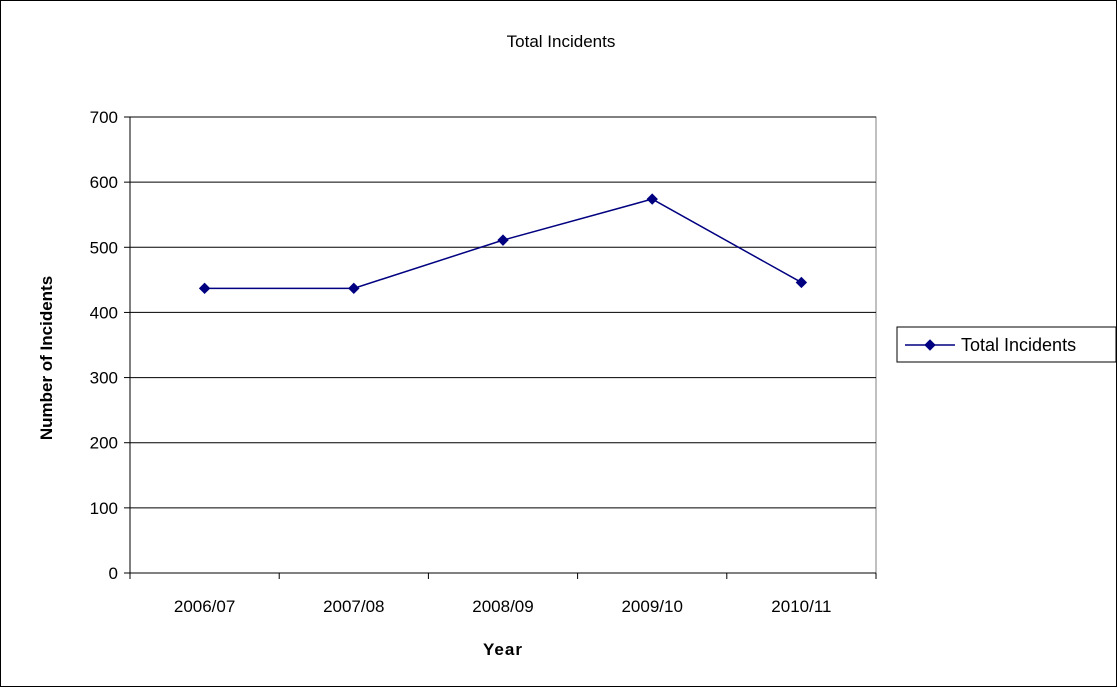 The width and height of the screenshot is (1117, 688). What do you see at coordinates (801, 606) in the screenshot?
I see `x-tick-label: 2010/11` at bounding box center [801, 606].